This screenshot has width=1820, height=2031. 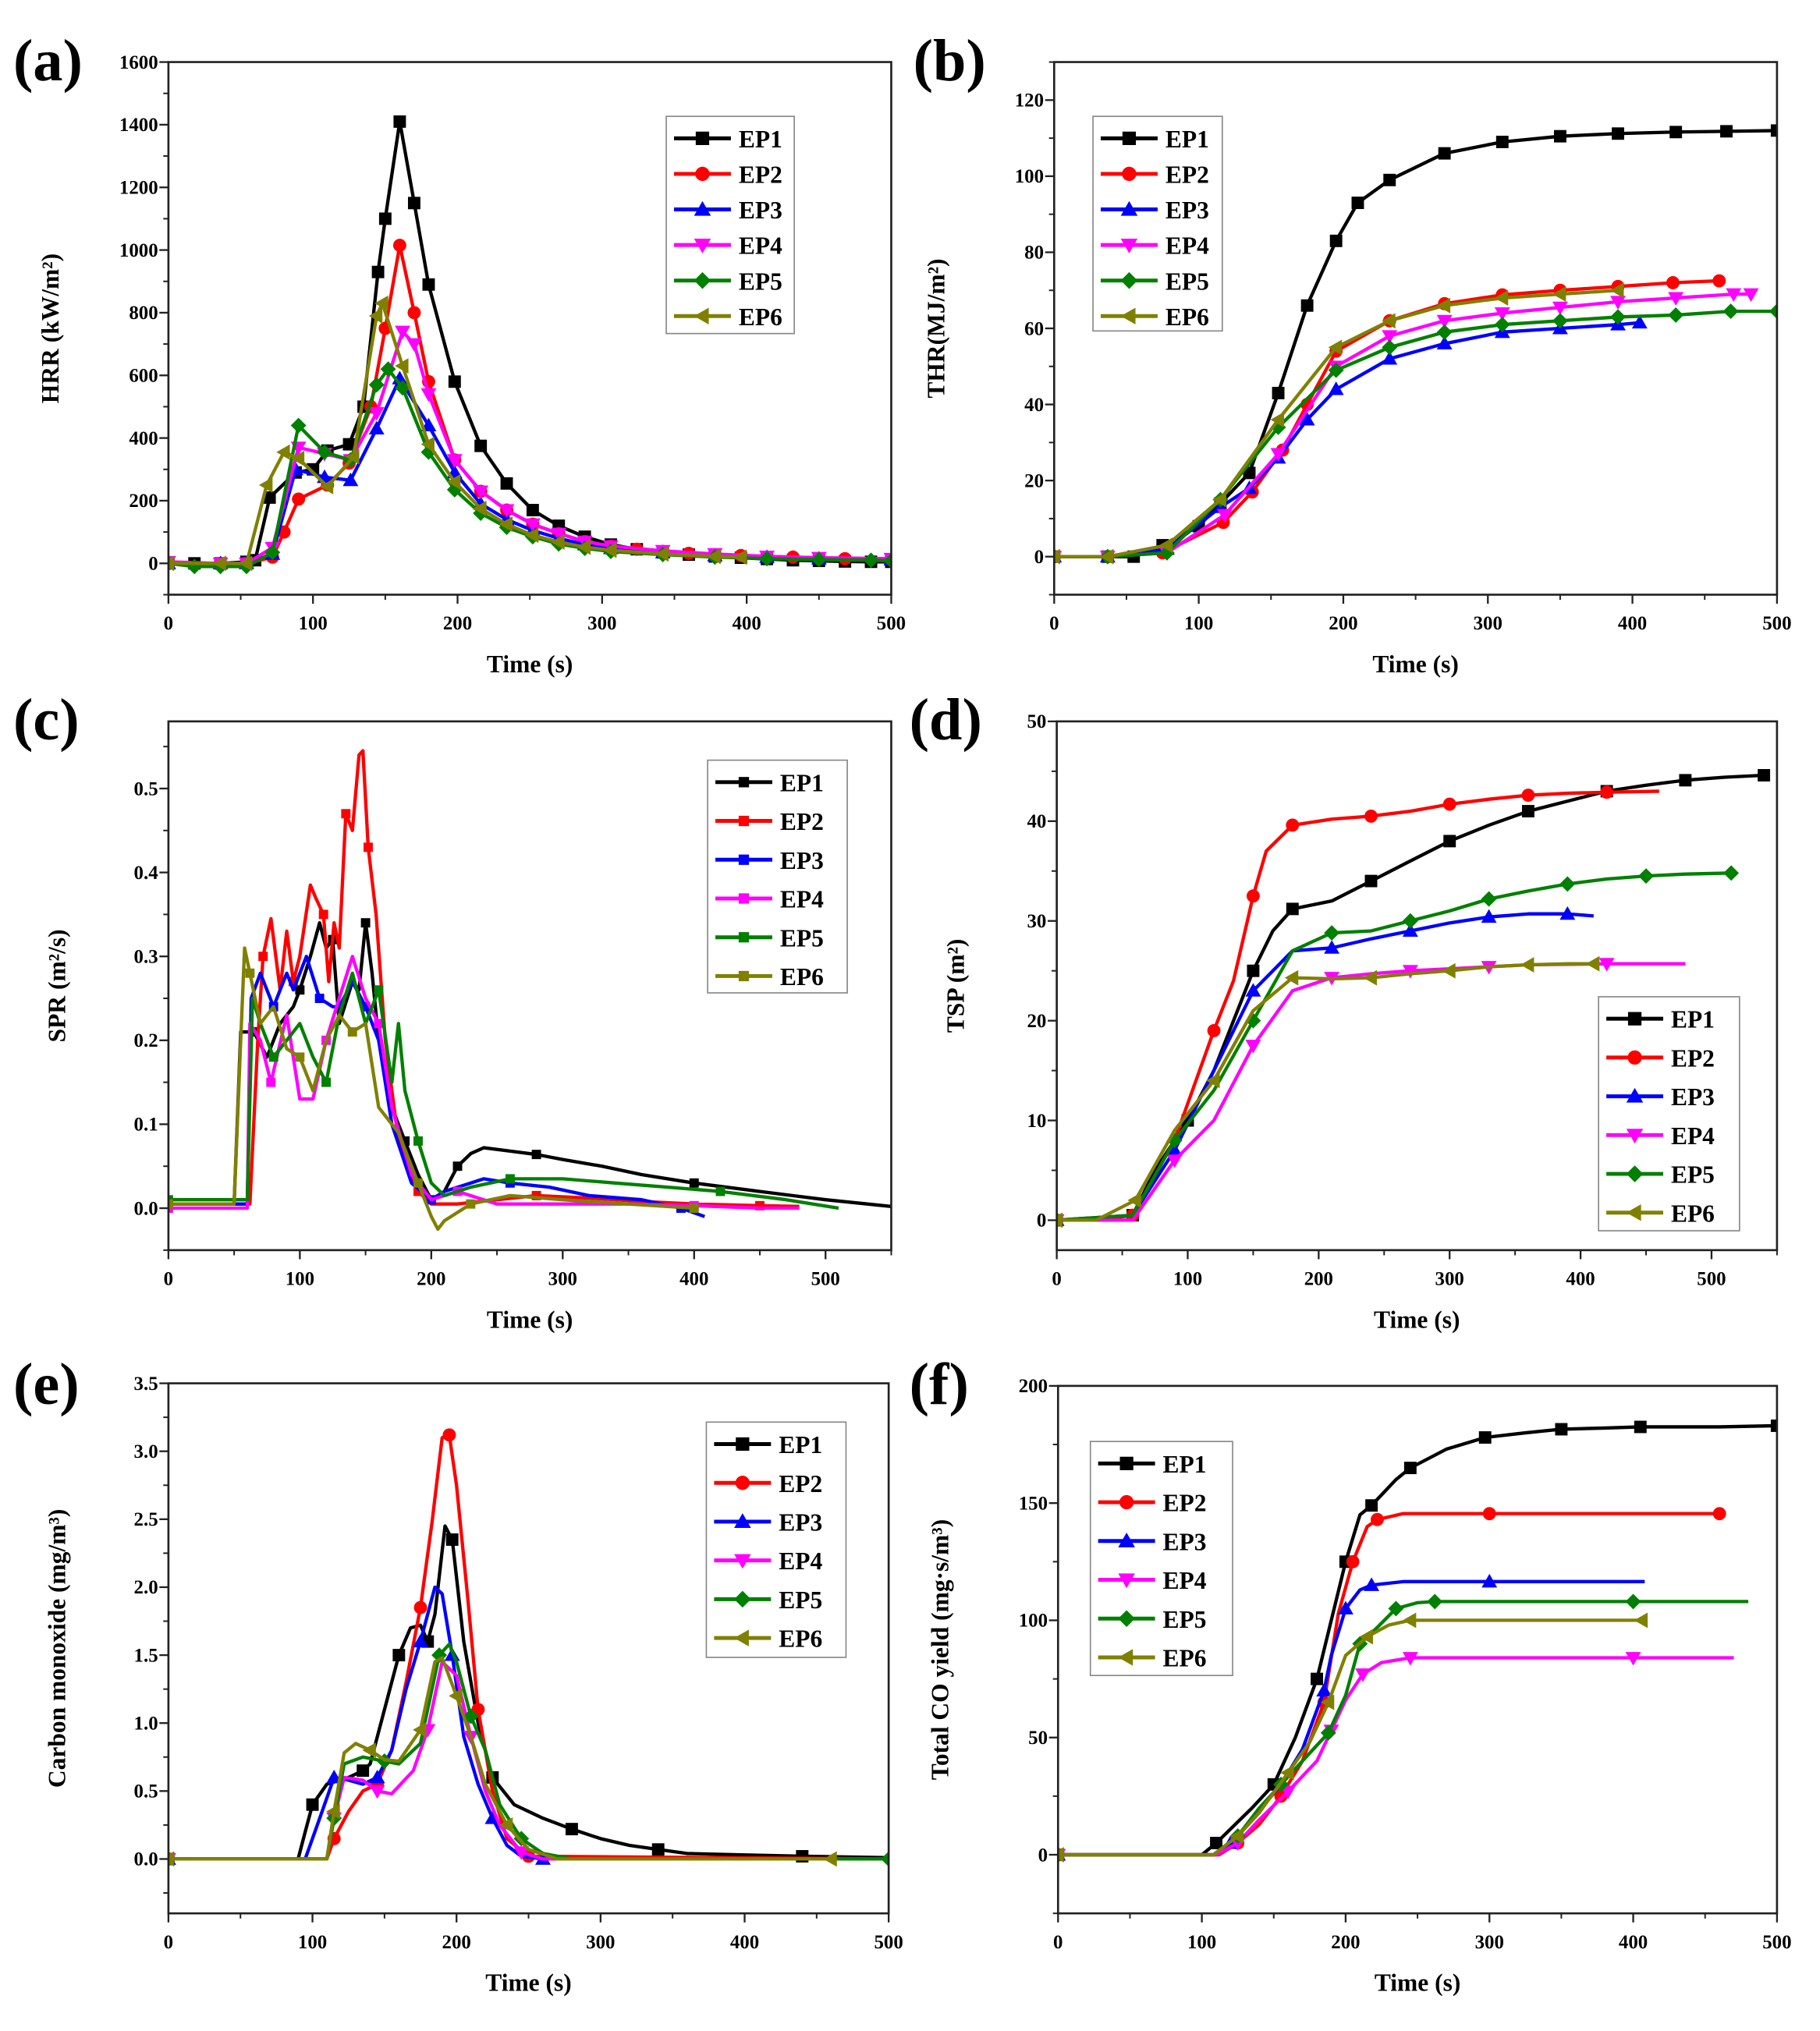 I want to click on y-tick-label: 30, so click(x=1037, y=921).